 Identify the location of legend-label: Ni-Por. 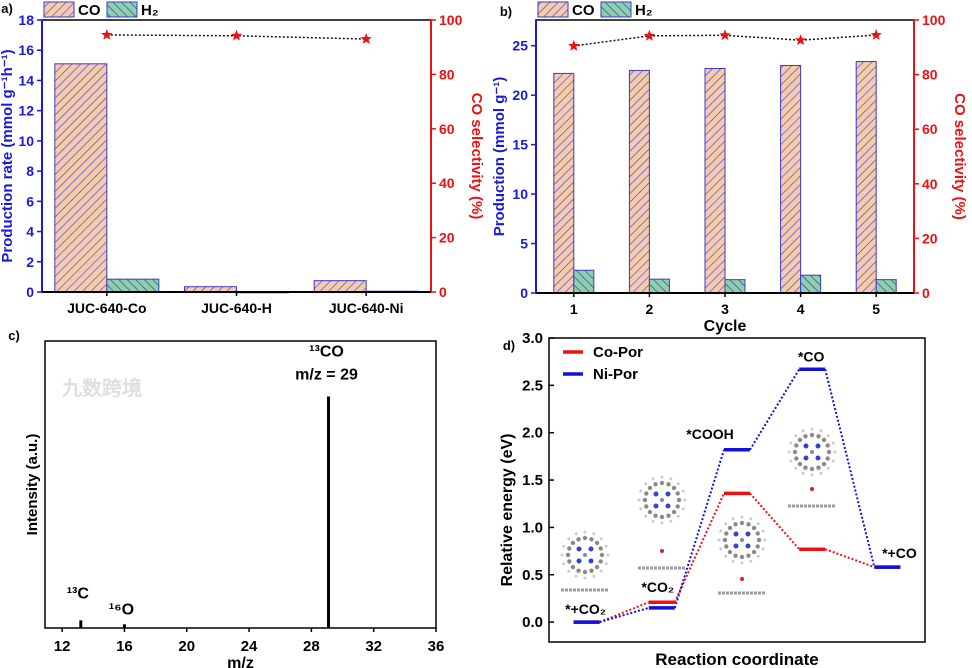
(615, 374).